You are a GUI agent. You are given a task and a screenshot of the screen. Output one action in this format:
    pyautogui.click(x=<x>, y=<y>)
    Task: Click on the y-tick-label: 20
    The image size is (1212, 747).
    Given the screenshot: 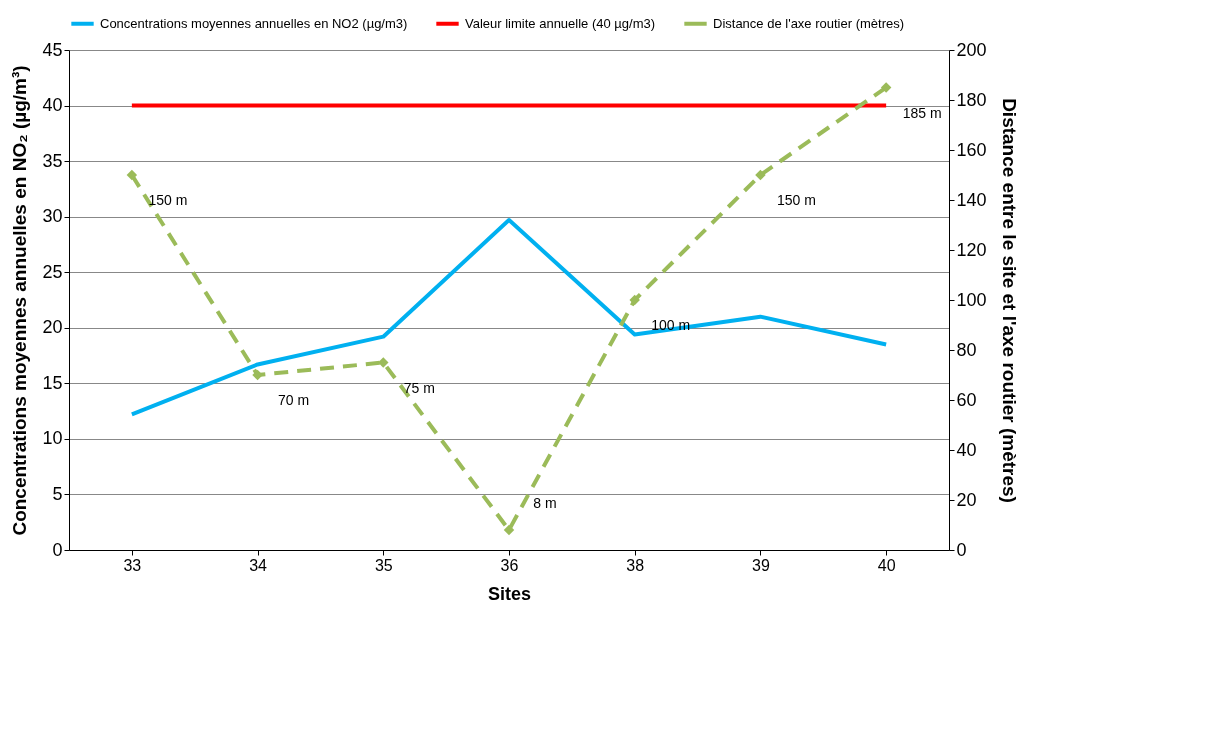 What is the action you would take?
    pyautogui.click(x=52, y=327)
    